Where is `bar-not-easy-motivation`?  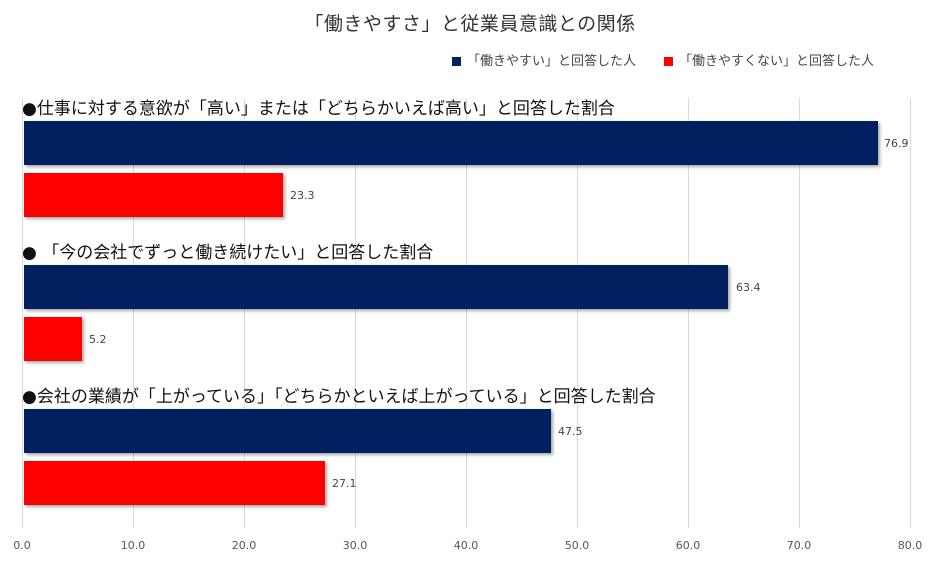 bar-not-easy-motivation is located at coordinates (153, 195).